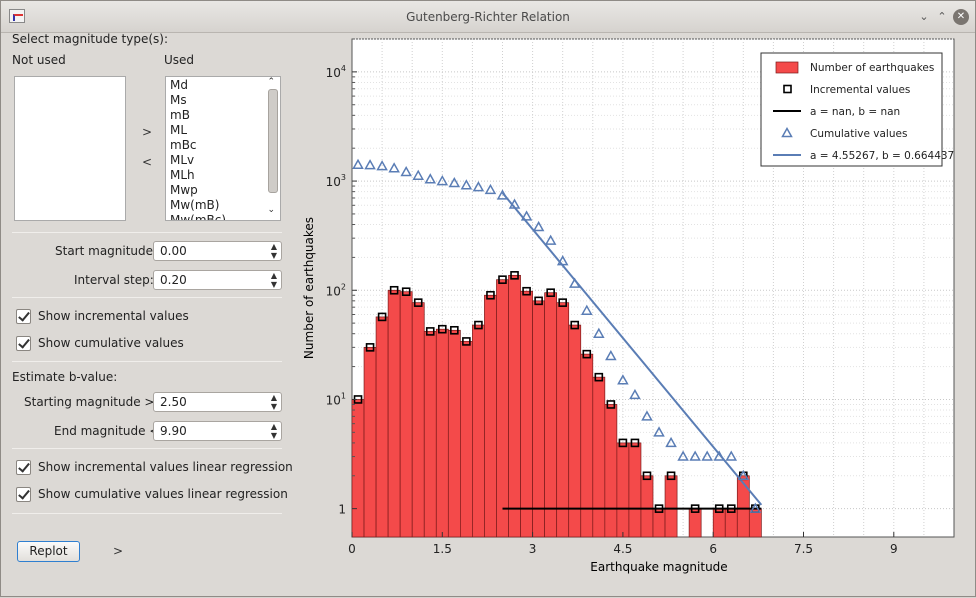 This screenshot has width=976, height=598. I want to click on start-magnitude-spinbox: 0.00 ▲ ▼, so click(217, 251).